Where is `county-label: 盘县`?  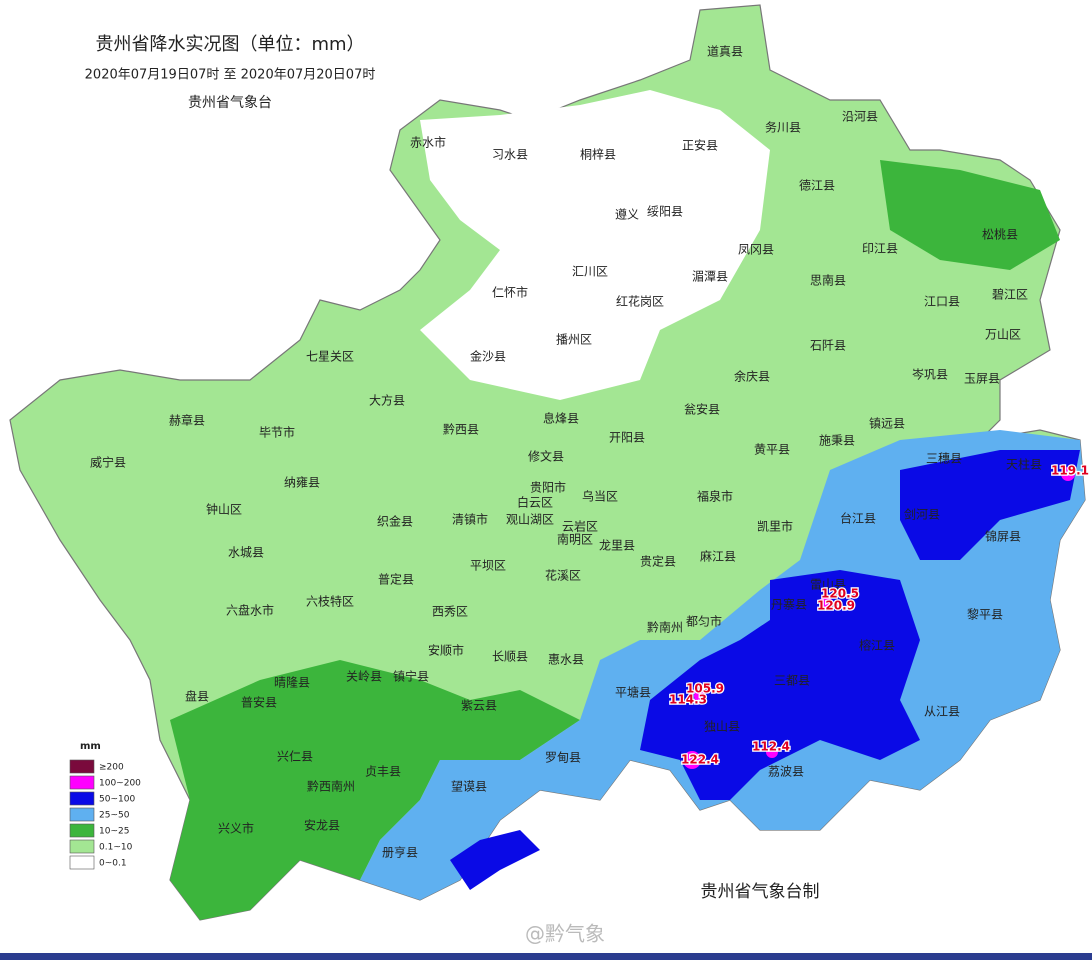 county-label: 盘县 is located at coordinates (197, 696).